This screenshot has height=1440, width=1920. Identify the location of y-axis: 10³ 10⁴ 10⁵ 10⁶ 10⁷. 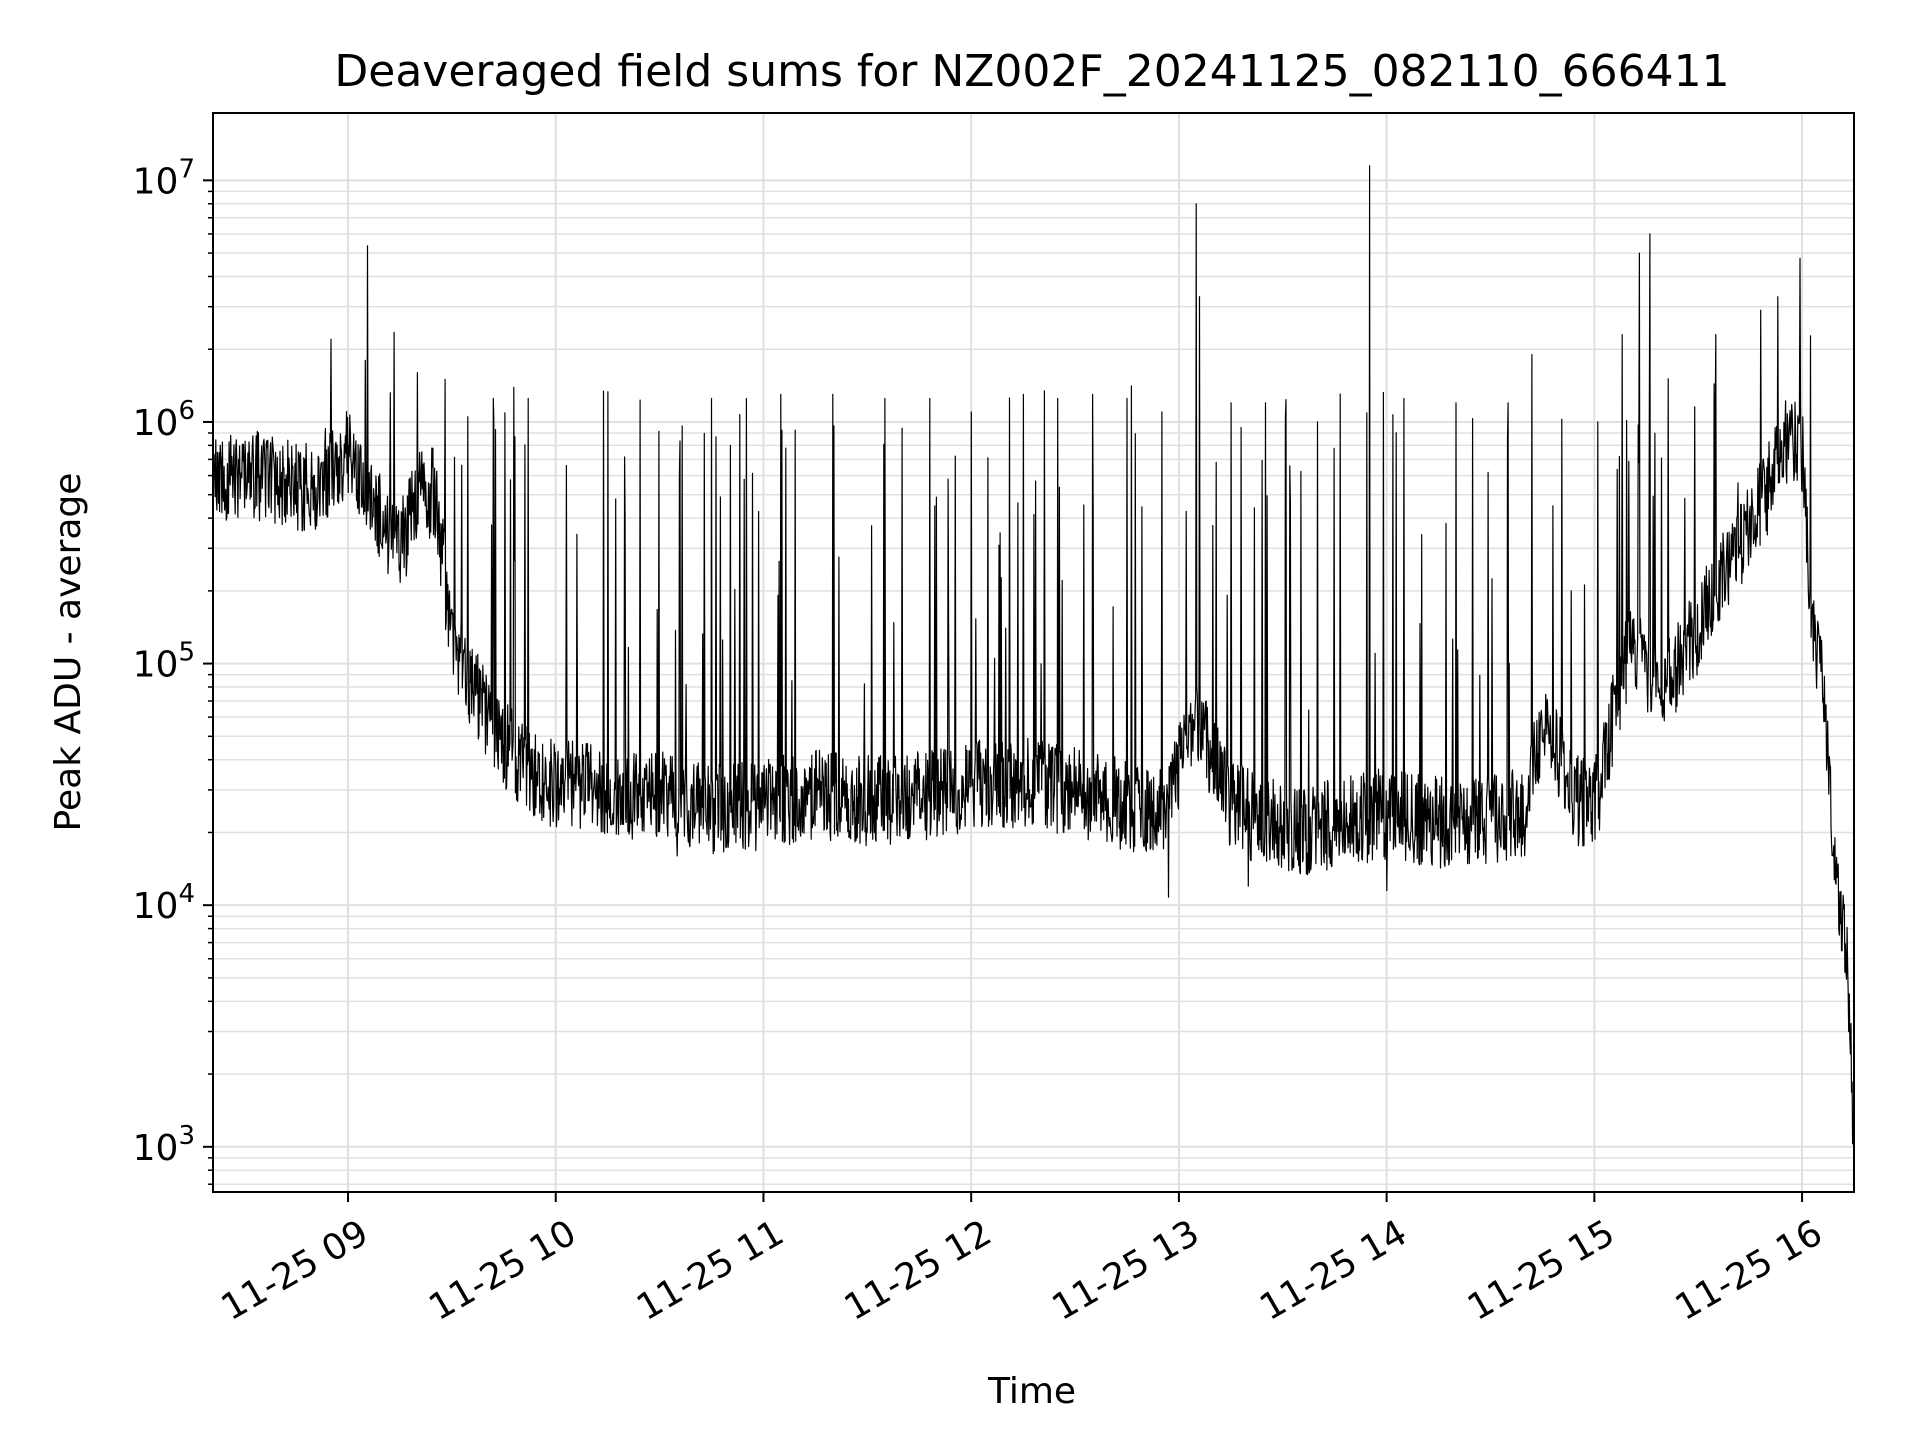
(173, 669).